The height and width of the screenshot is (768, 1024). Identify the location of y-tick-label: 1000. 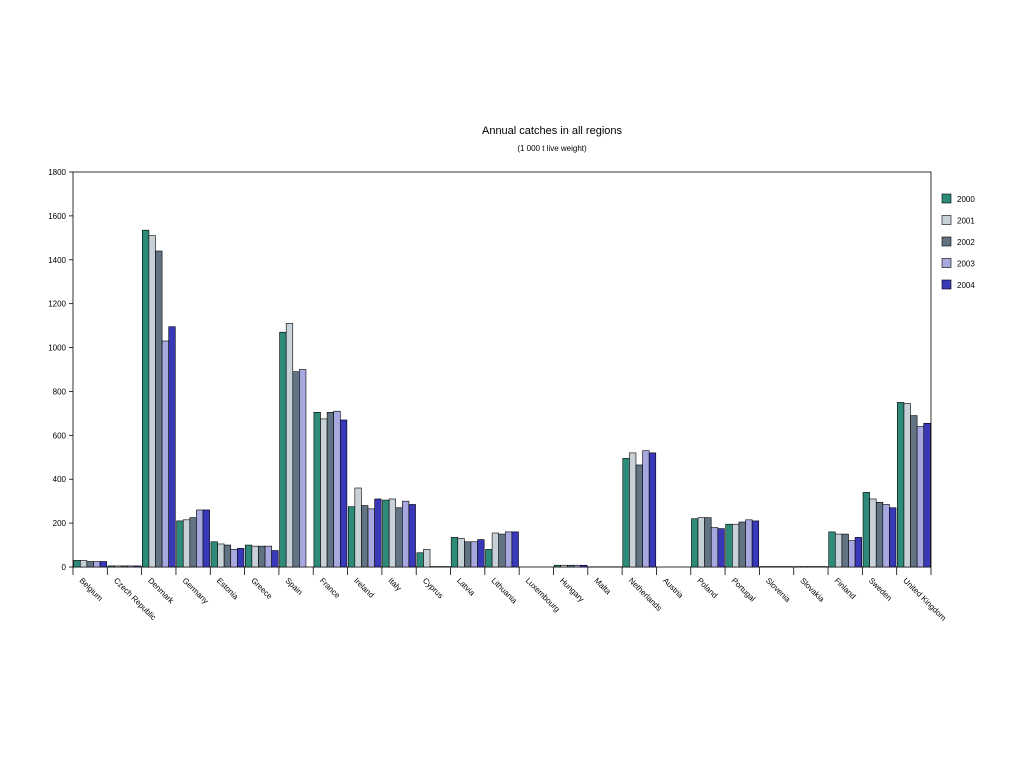
(57, 348).